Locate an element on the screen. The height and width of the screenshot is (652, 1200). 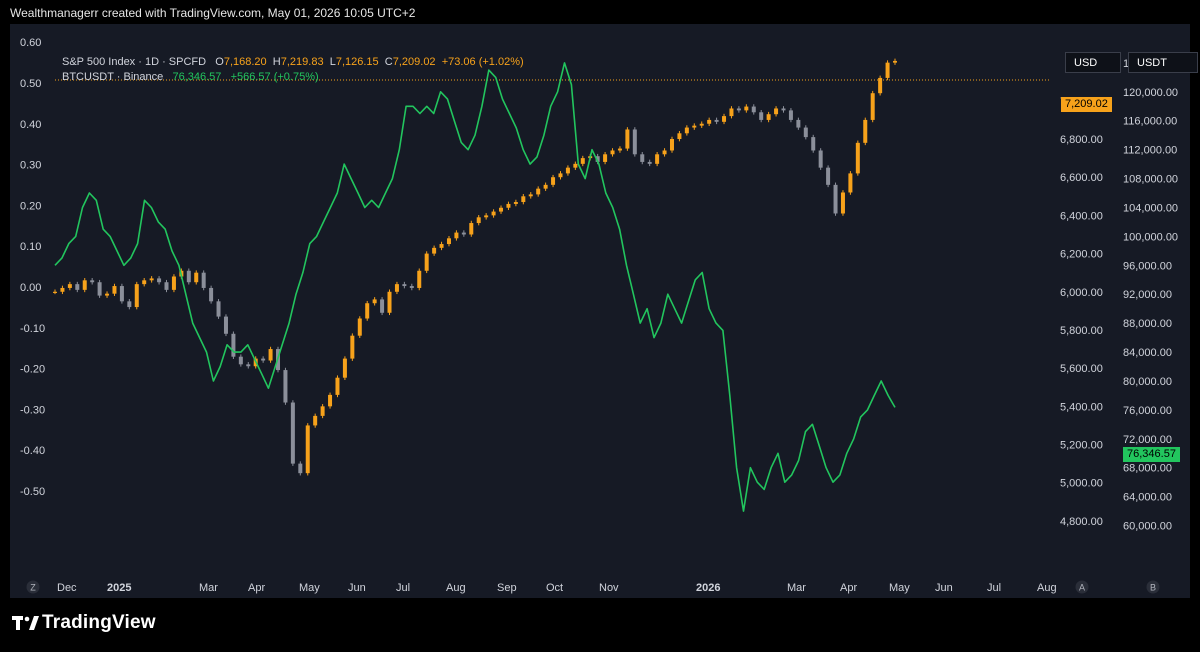
axis-corner-circle-right_a is located at coordinates (1082, 587).